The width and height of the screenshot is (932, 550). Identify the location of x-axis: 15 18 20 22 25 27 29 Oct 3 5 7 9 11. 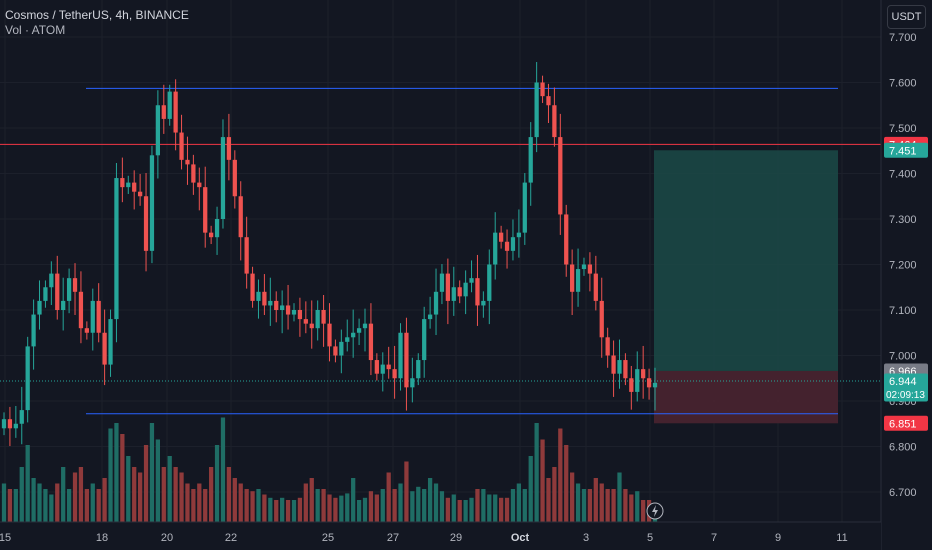
(440, 526).